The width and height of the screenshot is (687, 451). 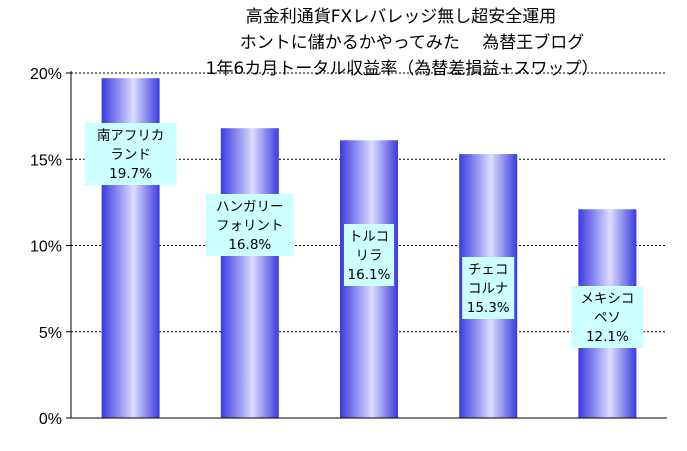 What do you see at coordinates (401, 17) in the screenshot?
I see `chart-title-line: 高金利通貨FXレバレッジ無し超安全運用` at bounding box center [401, 17].